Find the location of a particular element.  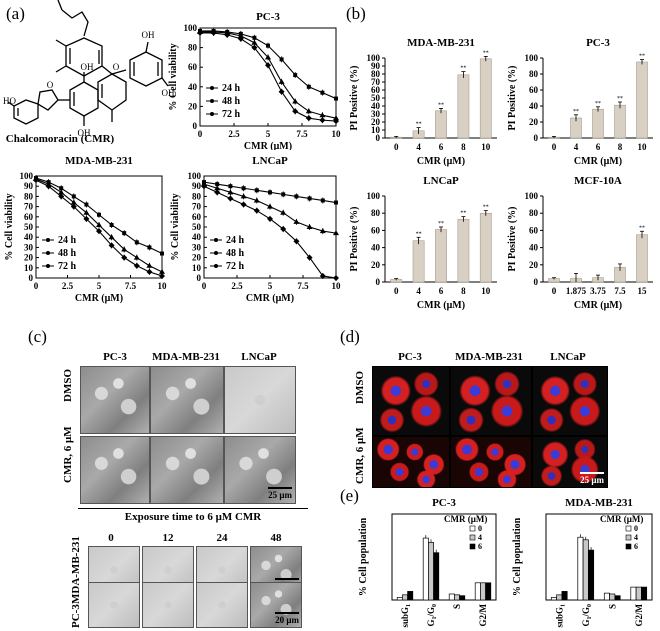

legend-label: 0 is located at coordinates (480, 528).